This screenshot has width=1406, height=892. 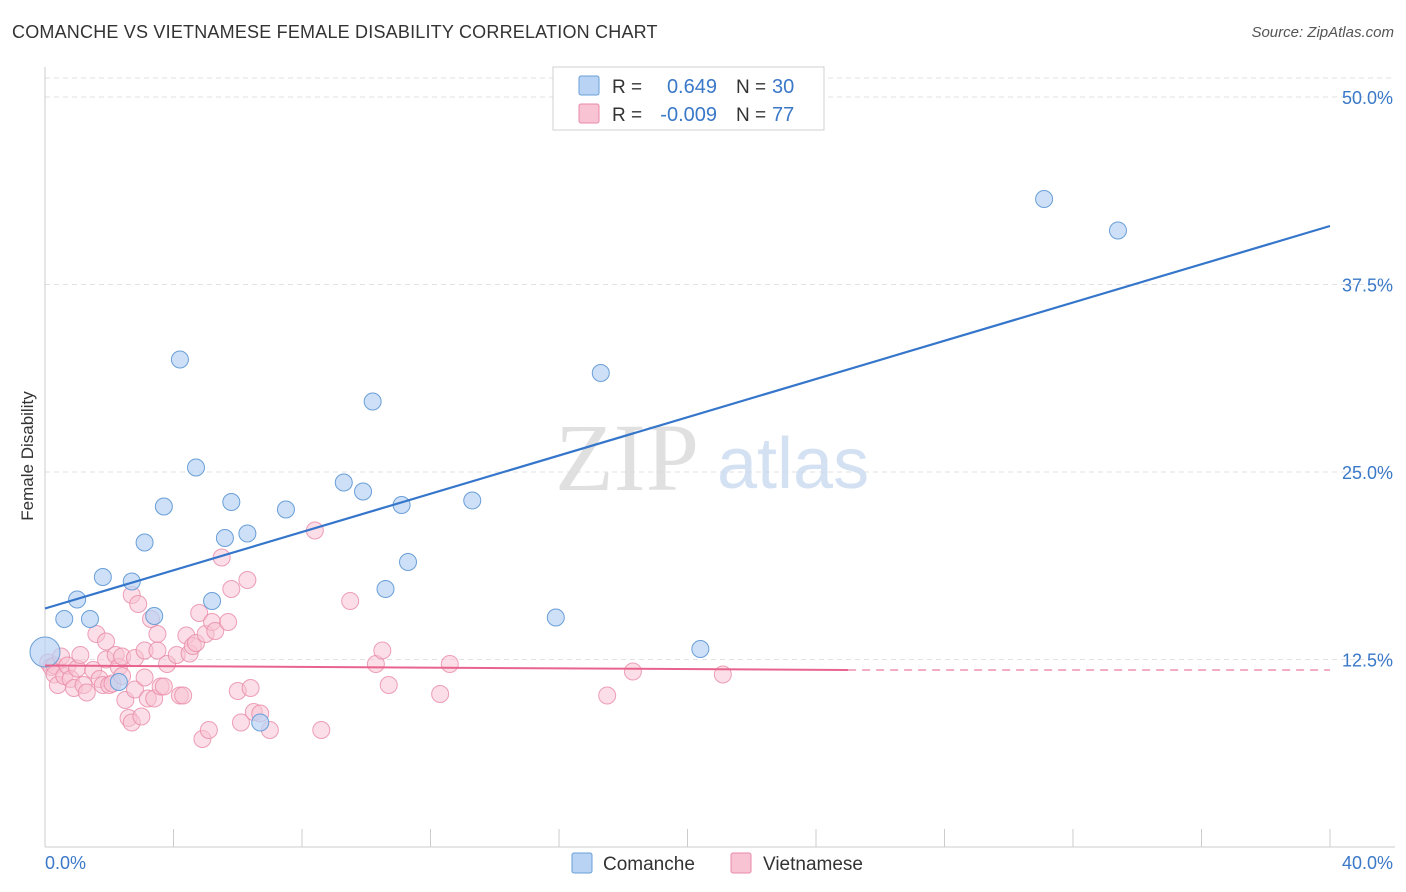 I want to click on watermark: ZIP atlas, so click(x=712, y=457).